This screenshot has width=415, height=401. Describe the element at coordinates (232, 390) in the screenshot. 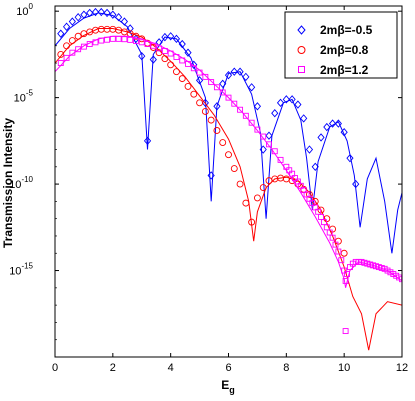

I see `x-axis-title-subscript: g` at that location.